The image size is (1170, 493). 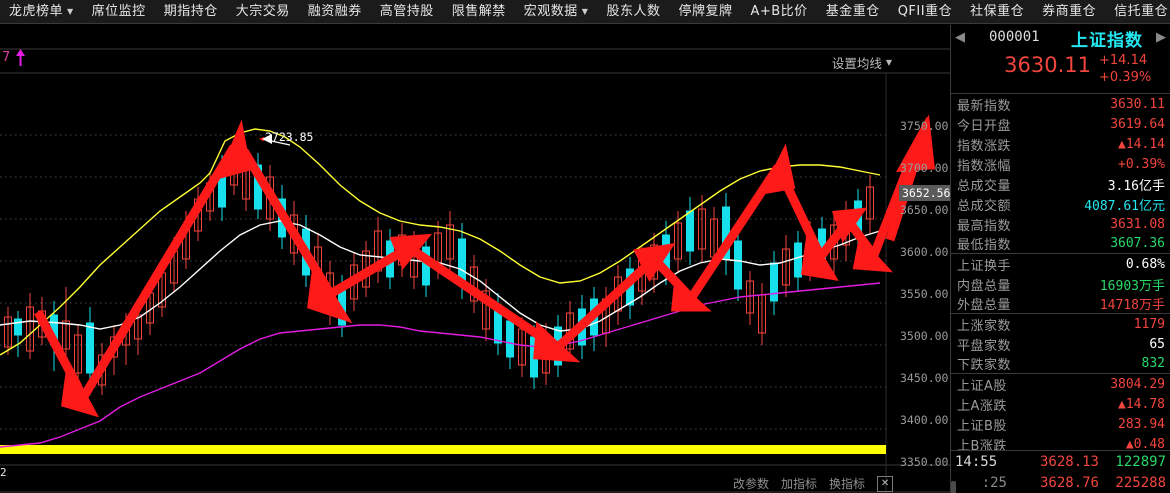 I want to click on quote-row-value: 1179, so click(x=1149, y=324).